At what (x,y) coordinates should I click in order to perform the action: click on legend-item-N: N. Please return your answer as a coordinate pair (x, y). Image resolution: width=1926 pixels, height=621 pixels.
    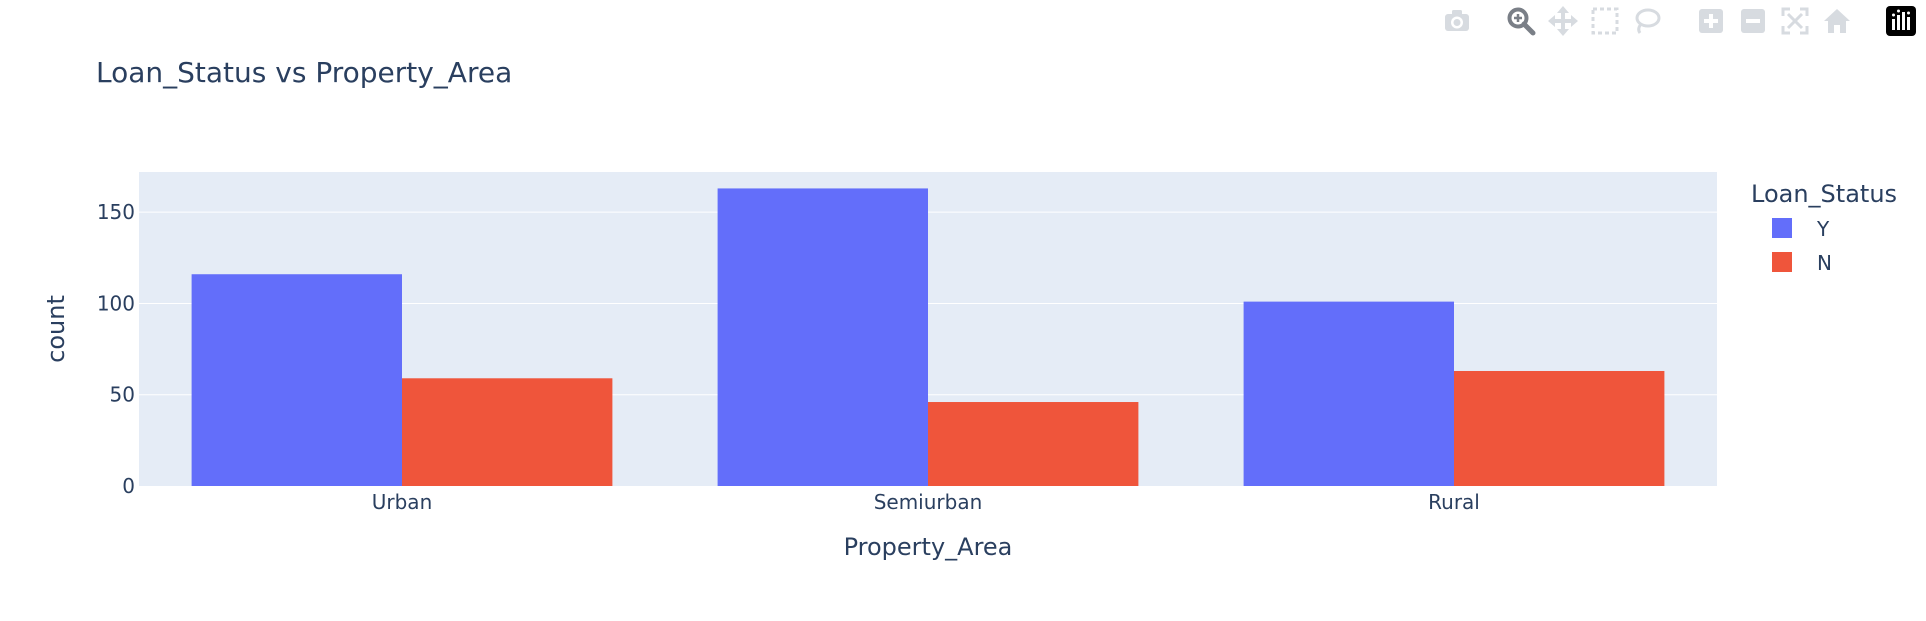
    Looking at the image, I should click on (1802, 263).